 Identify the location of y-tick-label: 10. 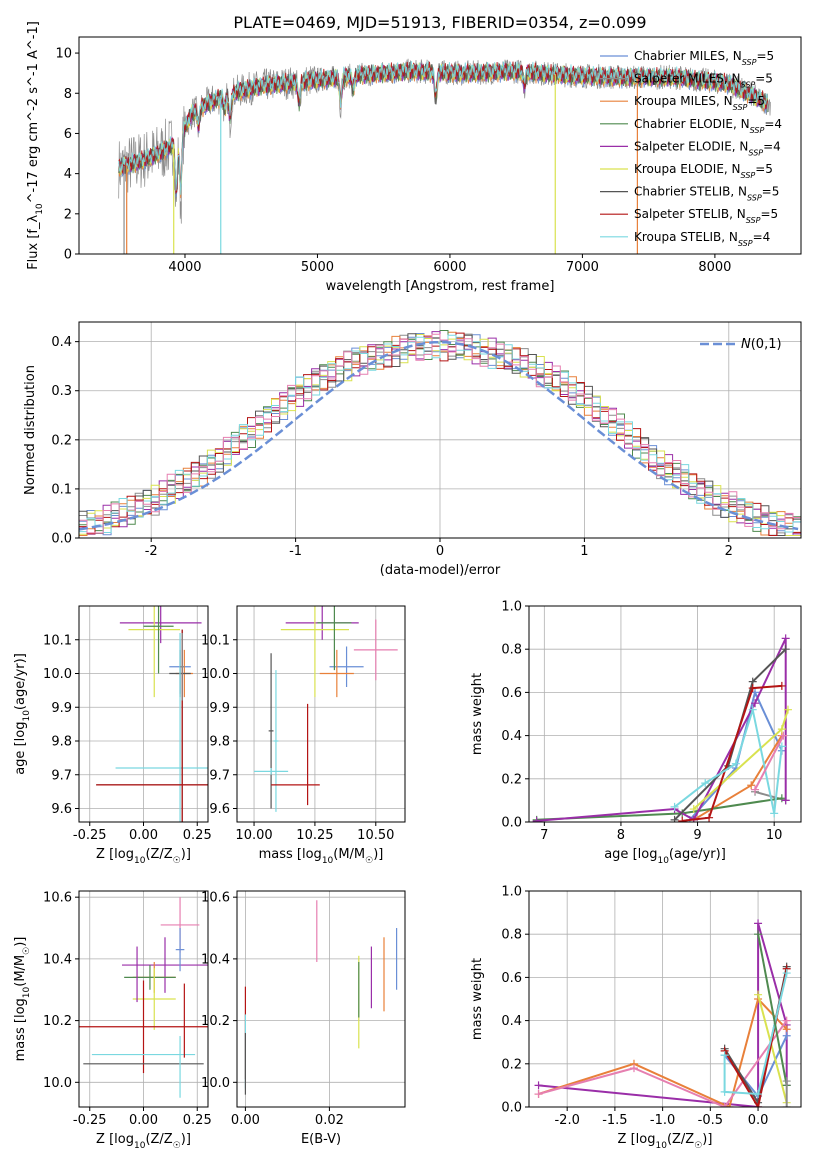
(63, 54).